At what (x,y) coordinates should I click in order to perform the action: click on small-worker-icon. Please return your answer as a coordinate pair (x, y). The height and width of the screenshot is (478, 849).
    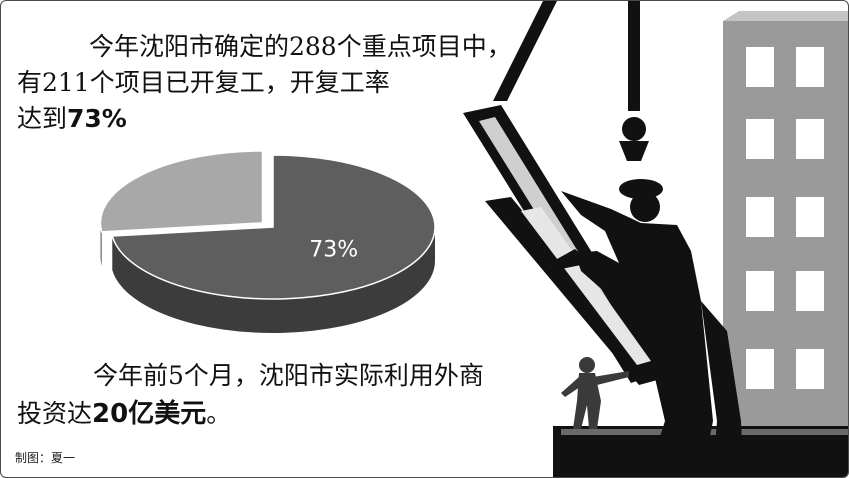
    Looking at the image, I should click on (595, 393).